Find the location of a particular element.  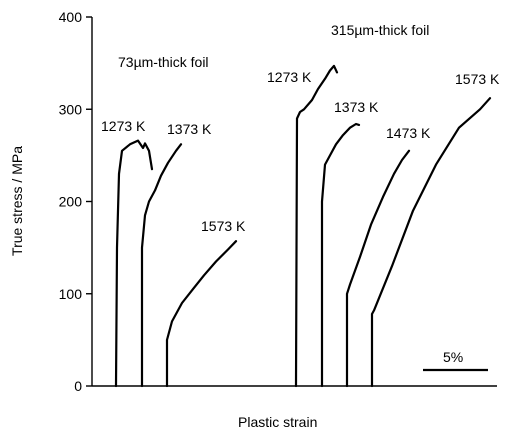

y-ticks: 0 100 200 300 400 is located at coordinates (75, 201).